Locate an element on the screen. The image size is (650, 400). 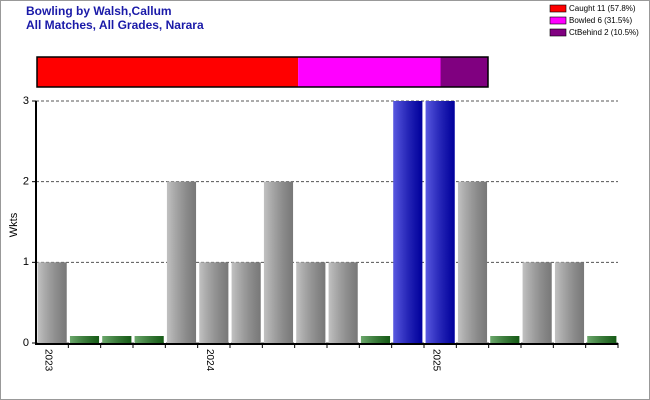
x-tick-label: 2023 is located at coordinates (48, 360).